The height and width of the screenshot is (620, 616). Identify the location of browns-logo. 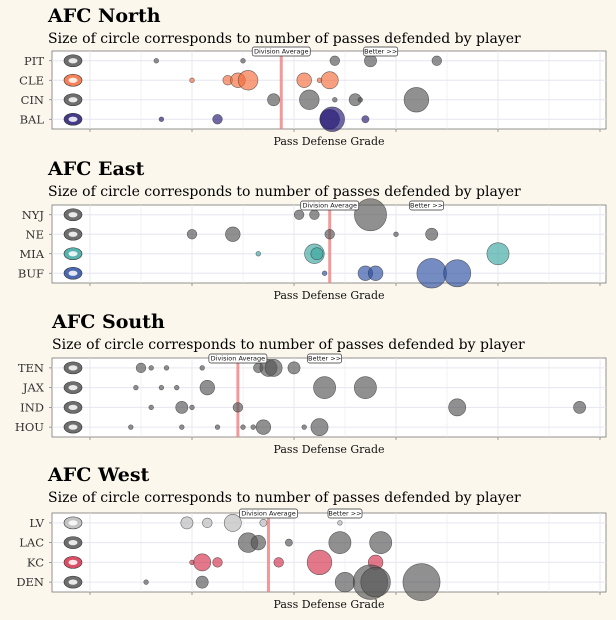
(73, 80).